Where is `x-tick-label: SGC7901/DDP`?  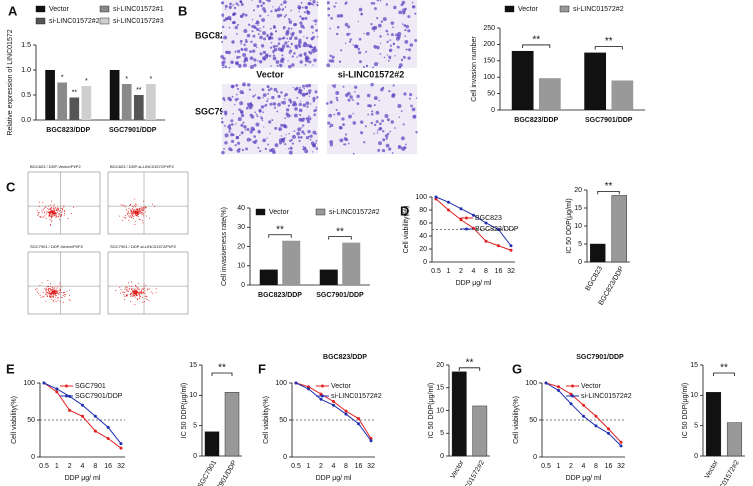
x-tick-label: SGC7901/DDP is located at coordinates (609, 120).